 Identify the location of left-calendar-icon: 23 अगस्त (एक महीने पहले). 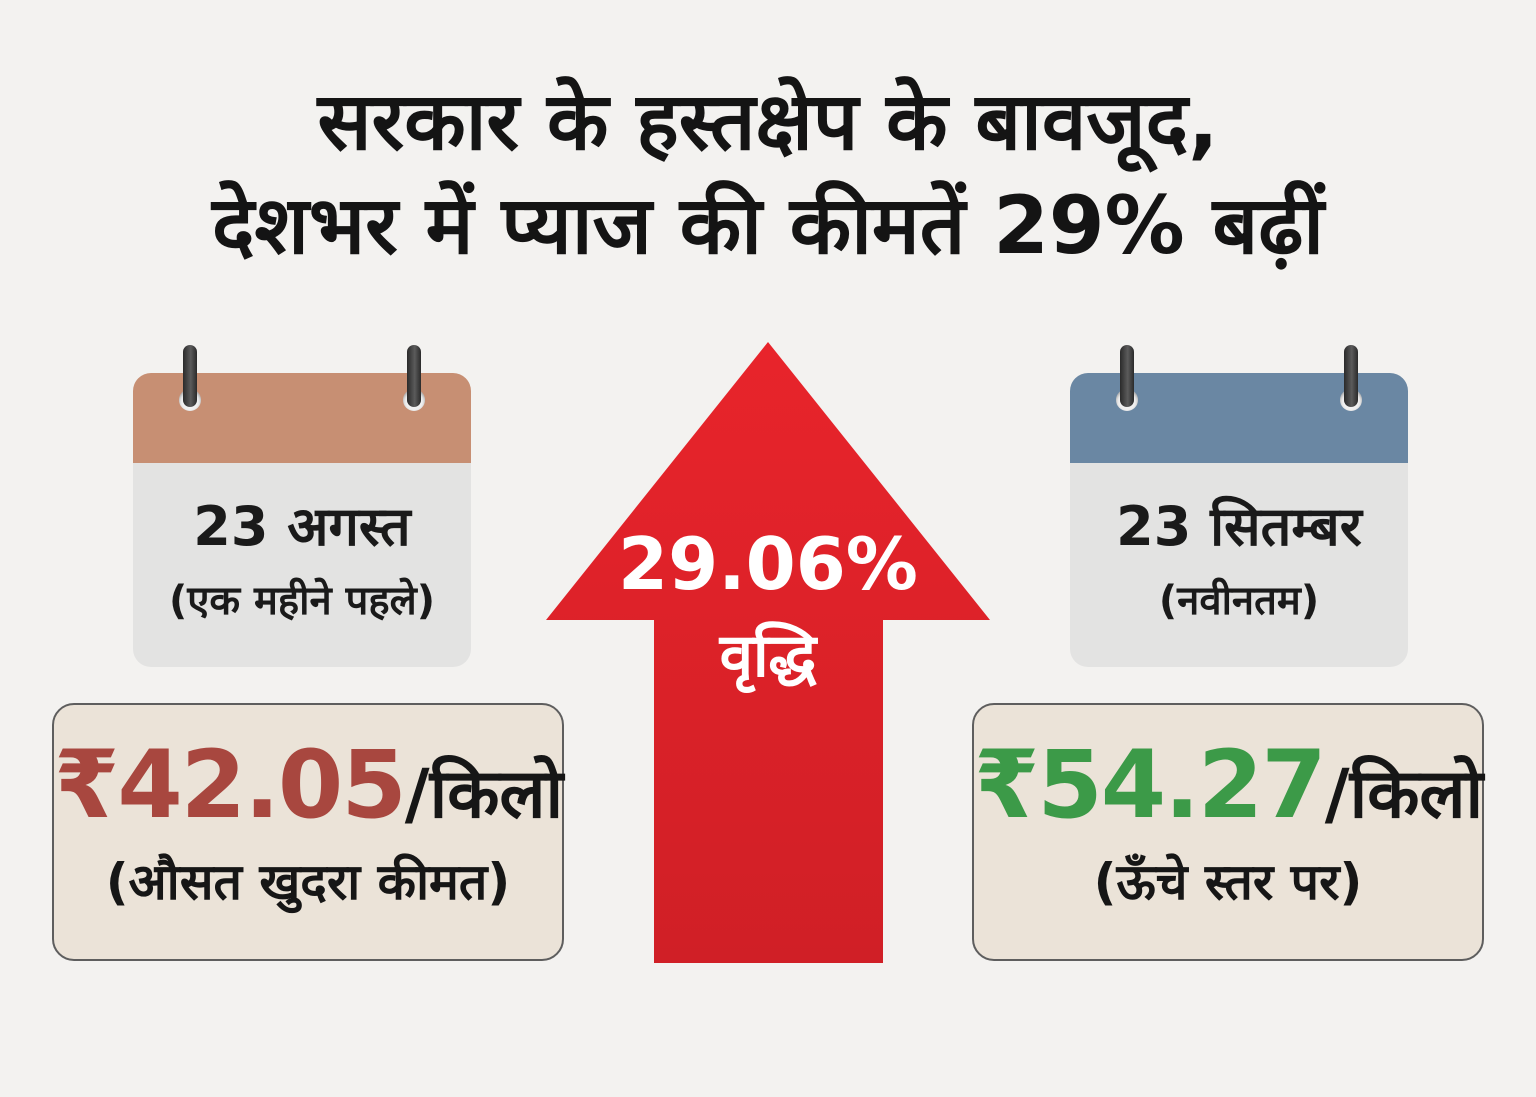
(302, 506).